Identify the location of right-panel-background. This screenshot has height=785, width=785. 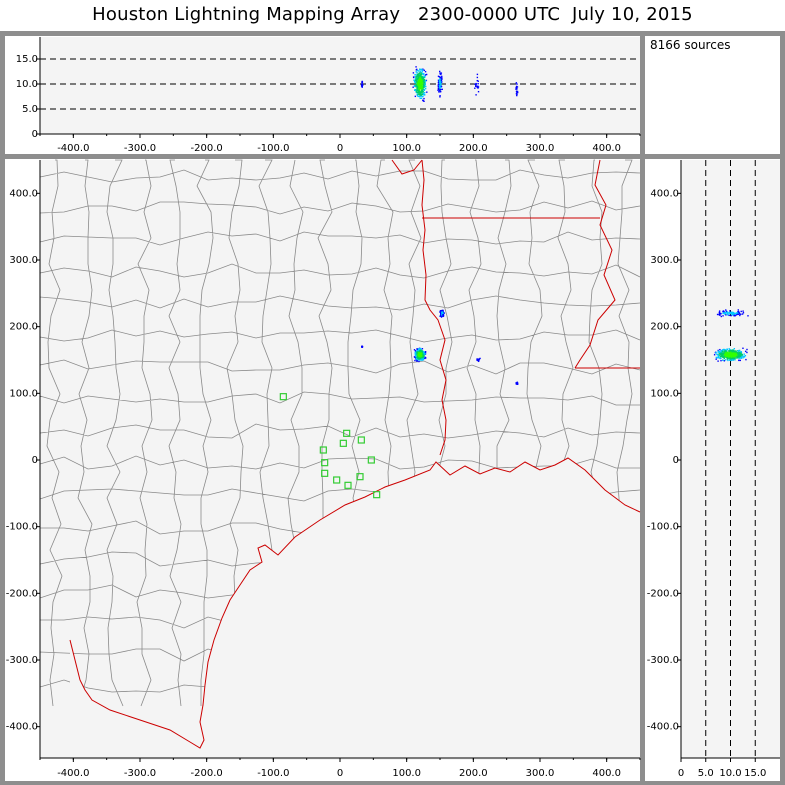
(730, 459).